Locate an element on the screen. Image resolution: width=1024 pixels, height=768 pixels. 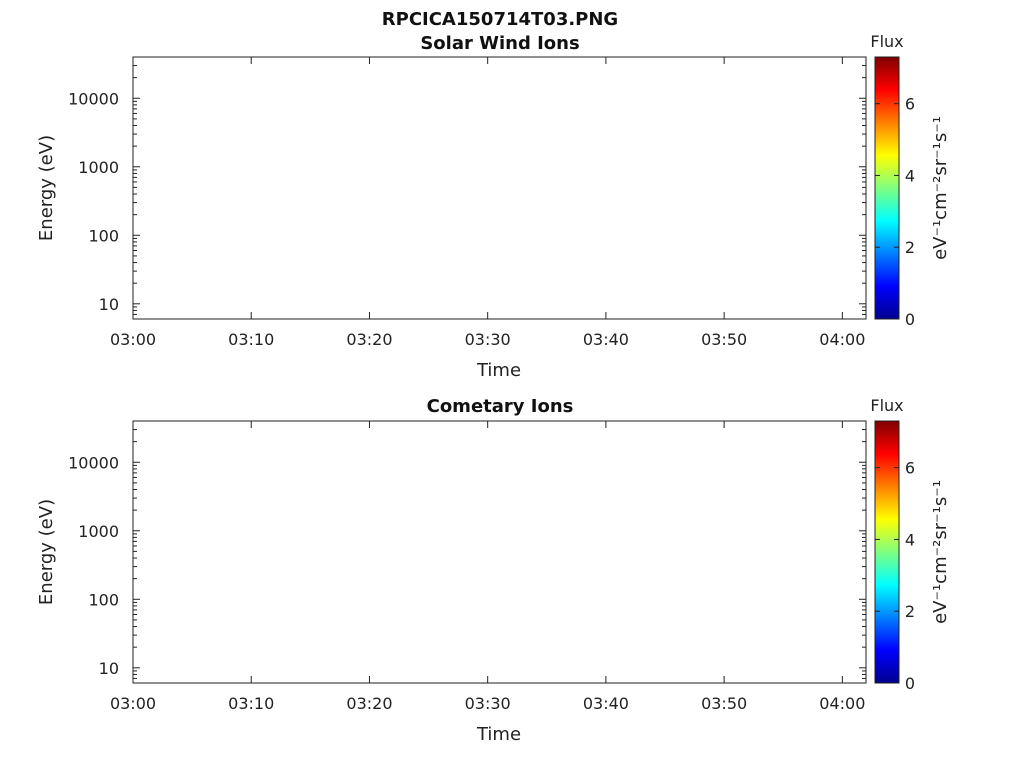
solar-wind-colorbar-ticks: 0 2 4 6 is located at coordinates (895, 212).